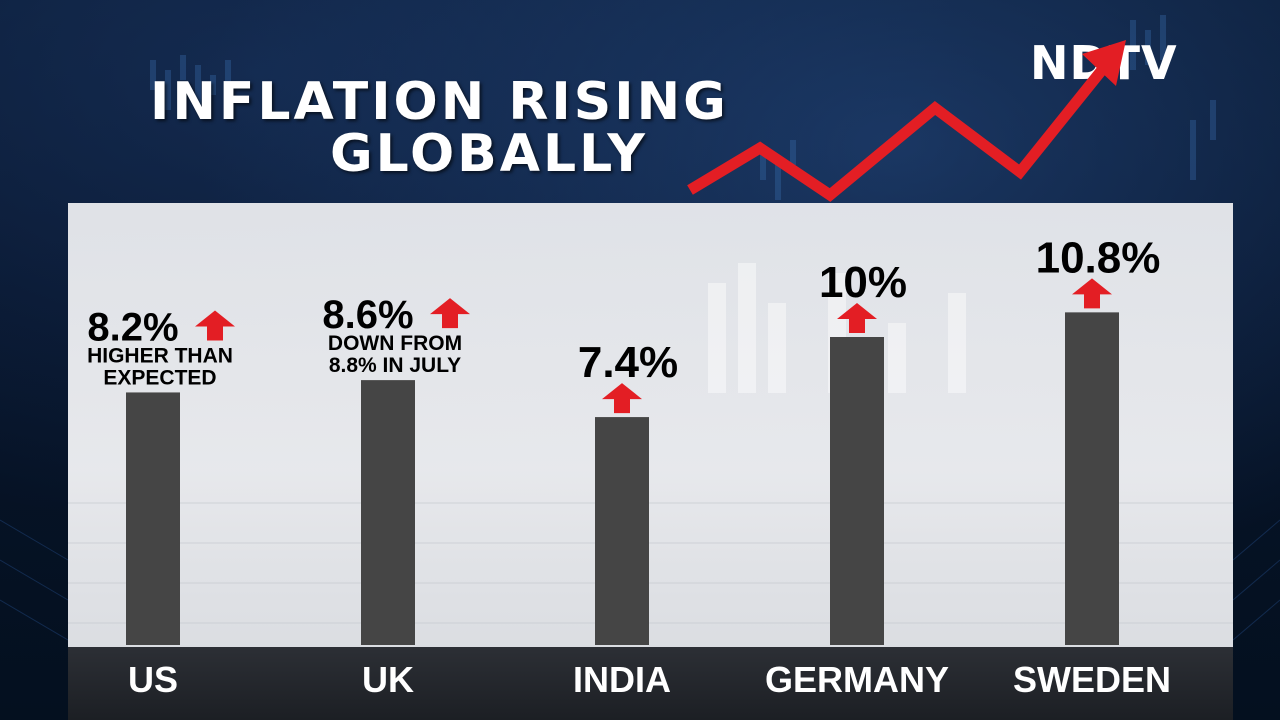 This screenshot has width=1280, height=720. Describe the element at coordinates (388, 679) in the screenshot. I see `category-label-uk: UK` at that location.